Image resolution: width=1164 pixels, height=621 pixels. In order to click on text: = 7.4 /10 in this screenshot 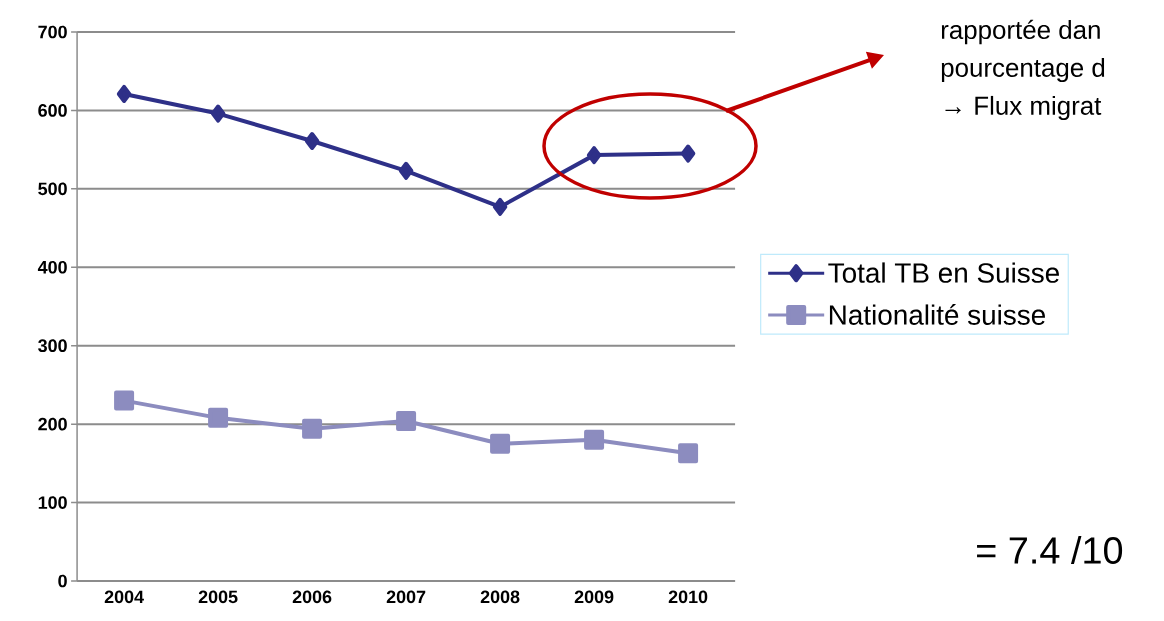, I will do `click(1050, 550)`.